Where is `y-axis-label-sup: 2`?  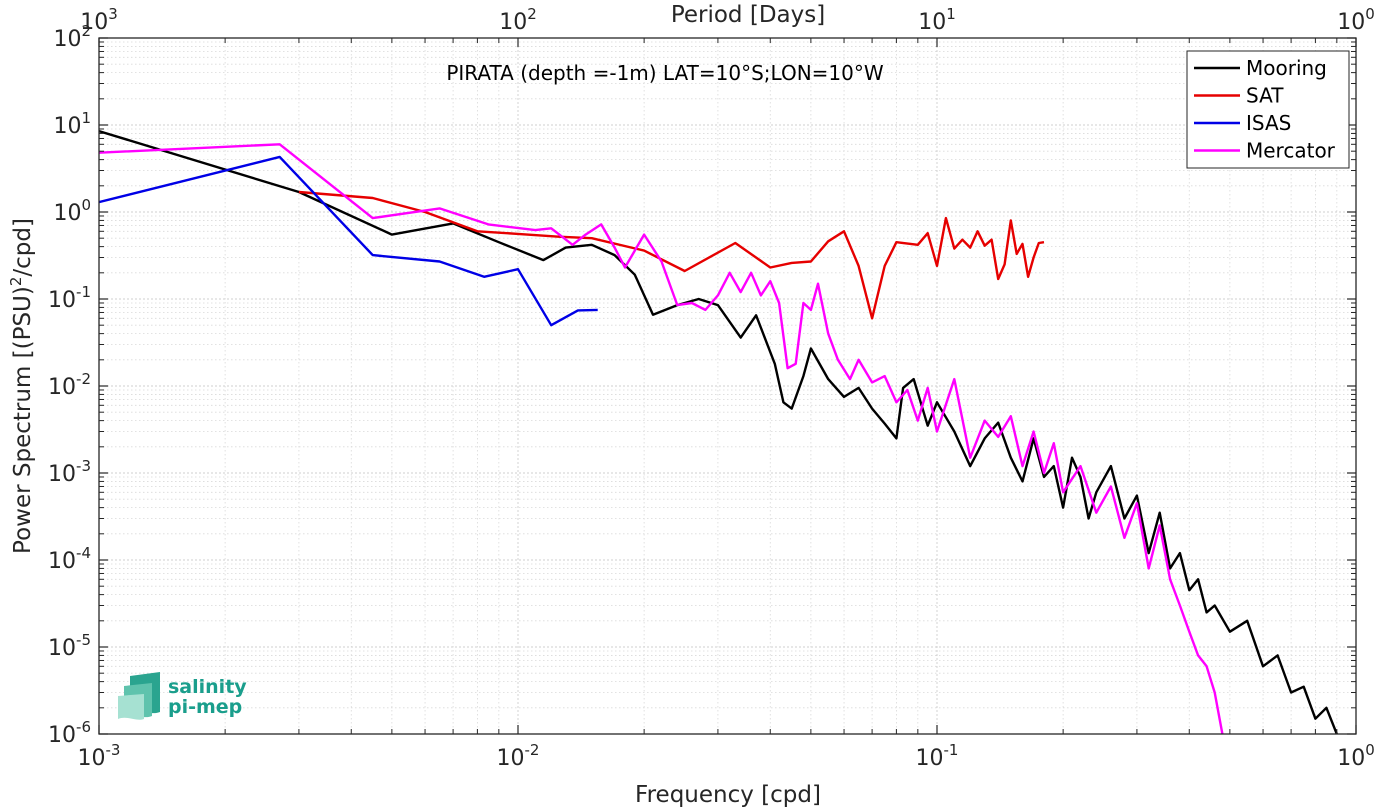 y-axis-label-sup: 2 is located at coordinates (16, 282).